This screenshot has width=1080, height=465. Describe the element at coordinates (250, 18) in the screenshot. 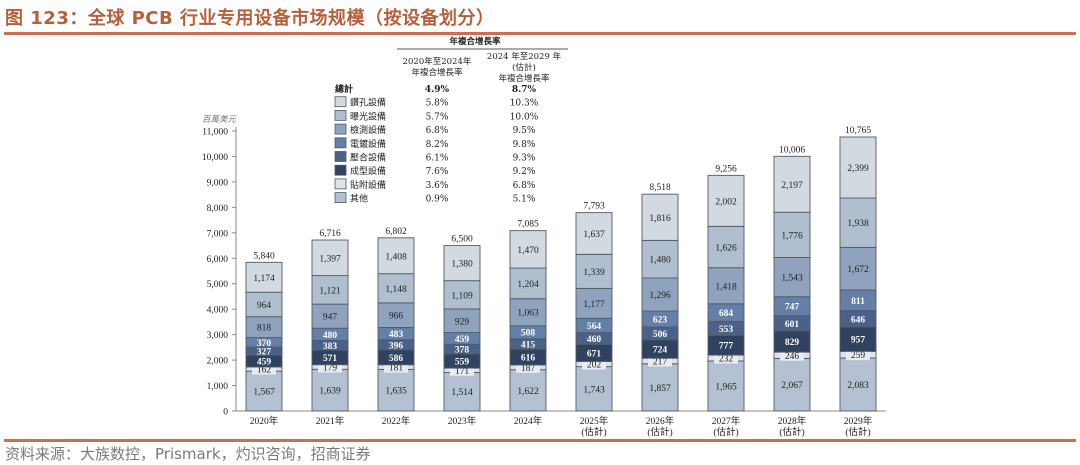

I see `figure-title: 图 123：全球 PCB 行业专用设备市场规模（按设备划分）` at that location.